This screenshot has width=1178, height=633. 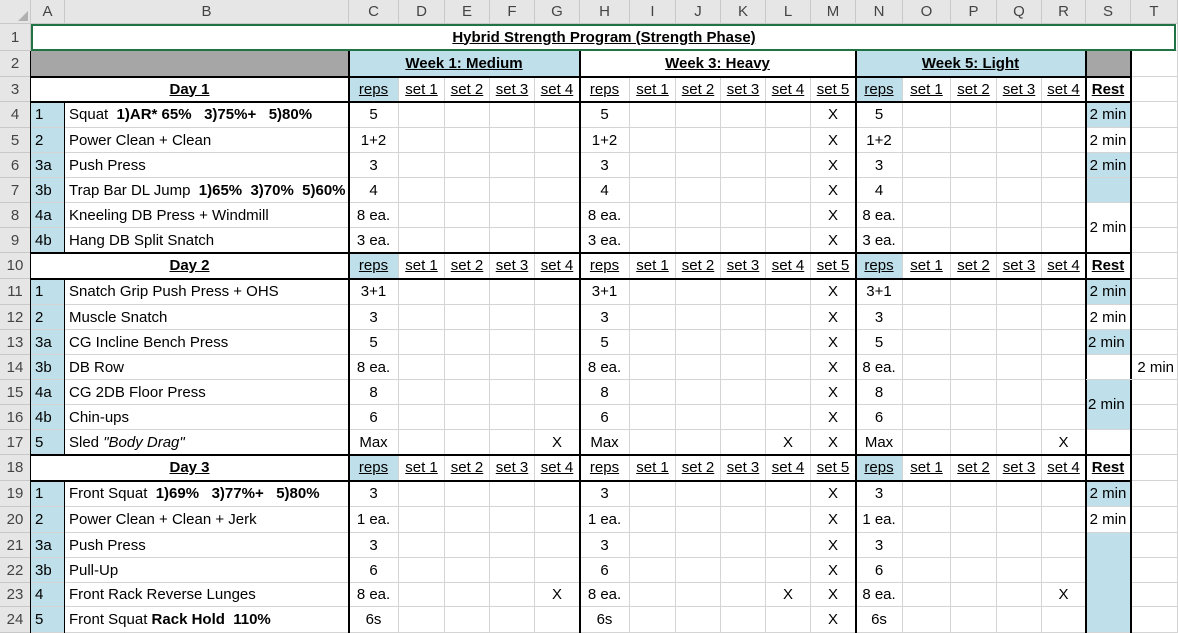 I want to click on column-header-e: E, so click(x=467, y=12).